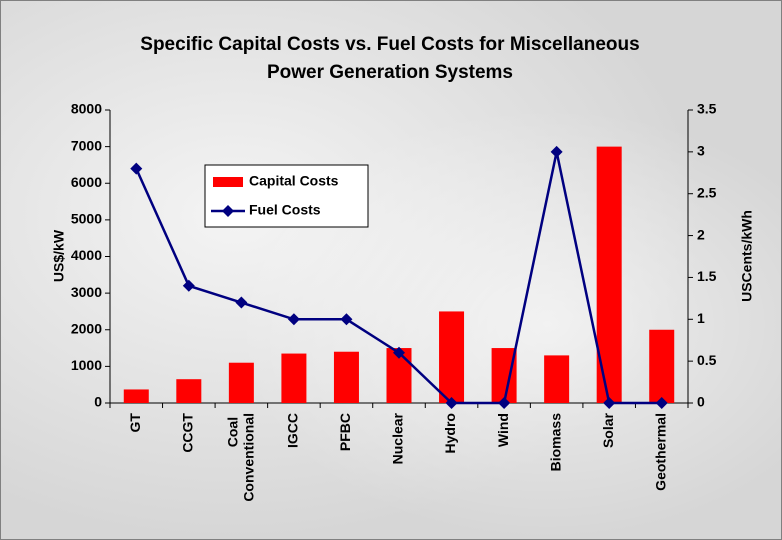 The image size is (782, 540). Describe the element at coordinates (240, 457) in the screenshot. I see `x-tick-label: Coal Conventional` at that location.